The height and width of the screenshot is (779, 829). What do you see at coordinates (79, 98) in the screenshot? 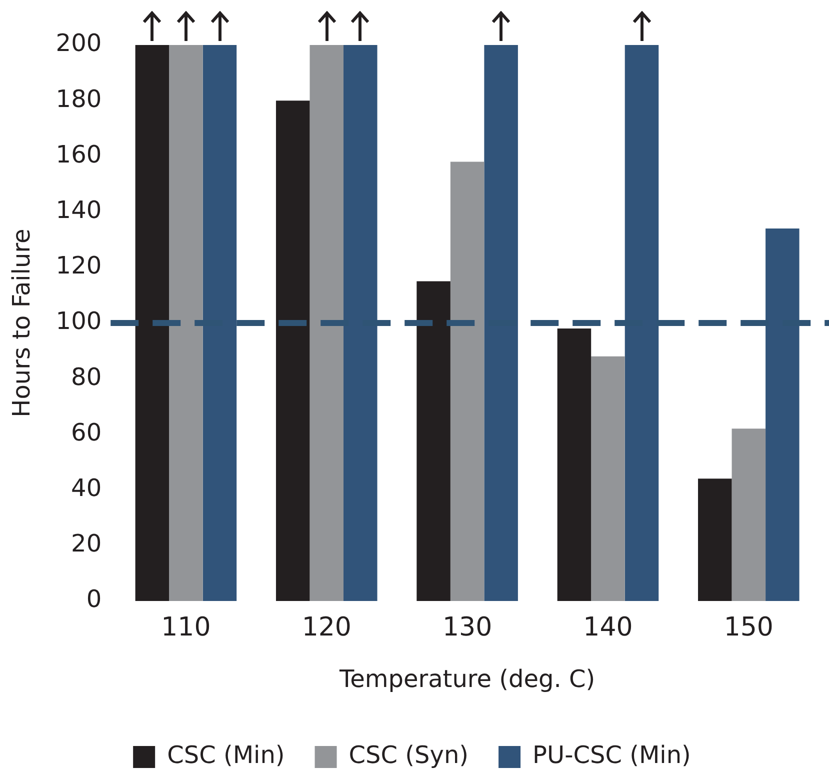
I see `y-tick-label: 180` at bounding box center [79, 98].